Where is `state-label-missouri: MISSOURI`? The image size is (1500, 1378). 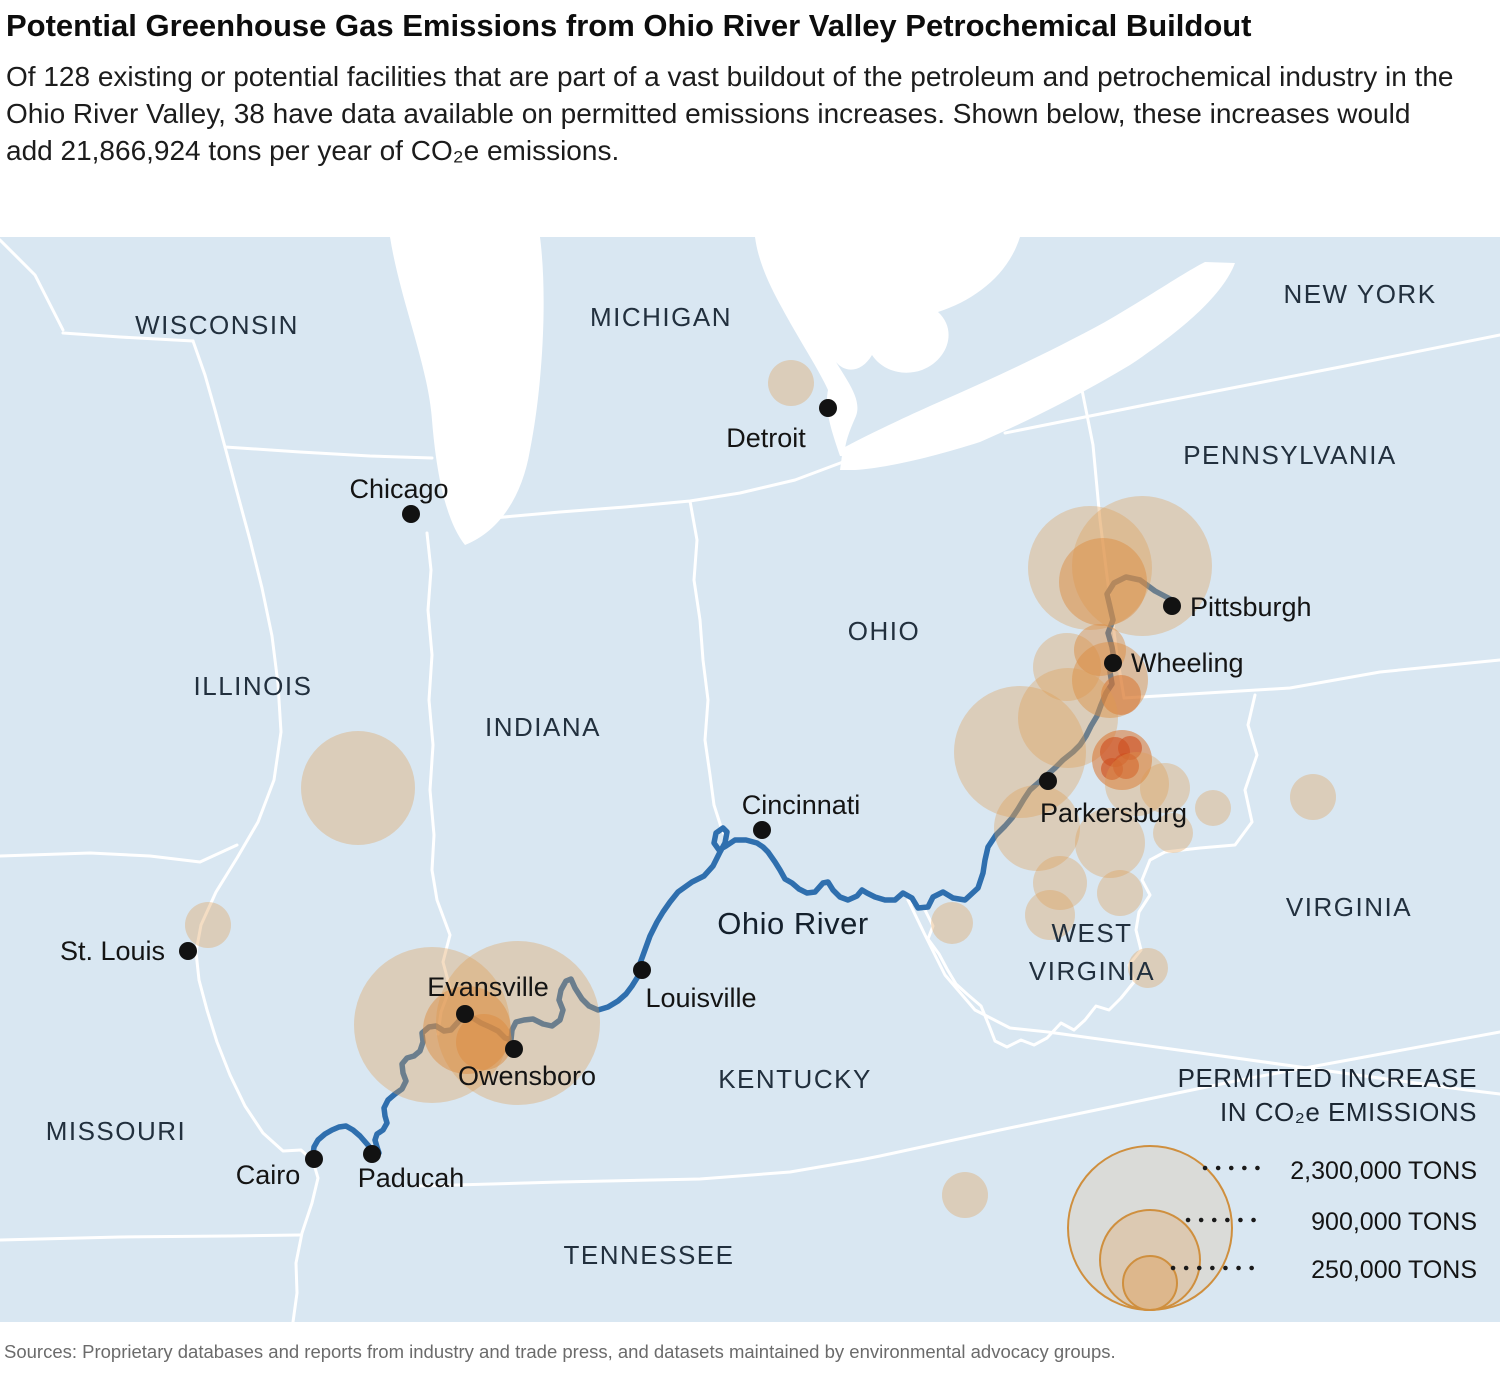 state-label-missouri: MISSOURI is located at coordinates (116, 1131).